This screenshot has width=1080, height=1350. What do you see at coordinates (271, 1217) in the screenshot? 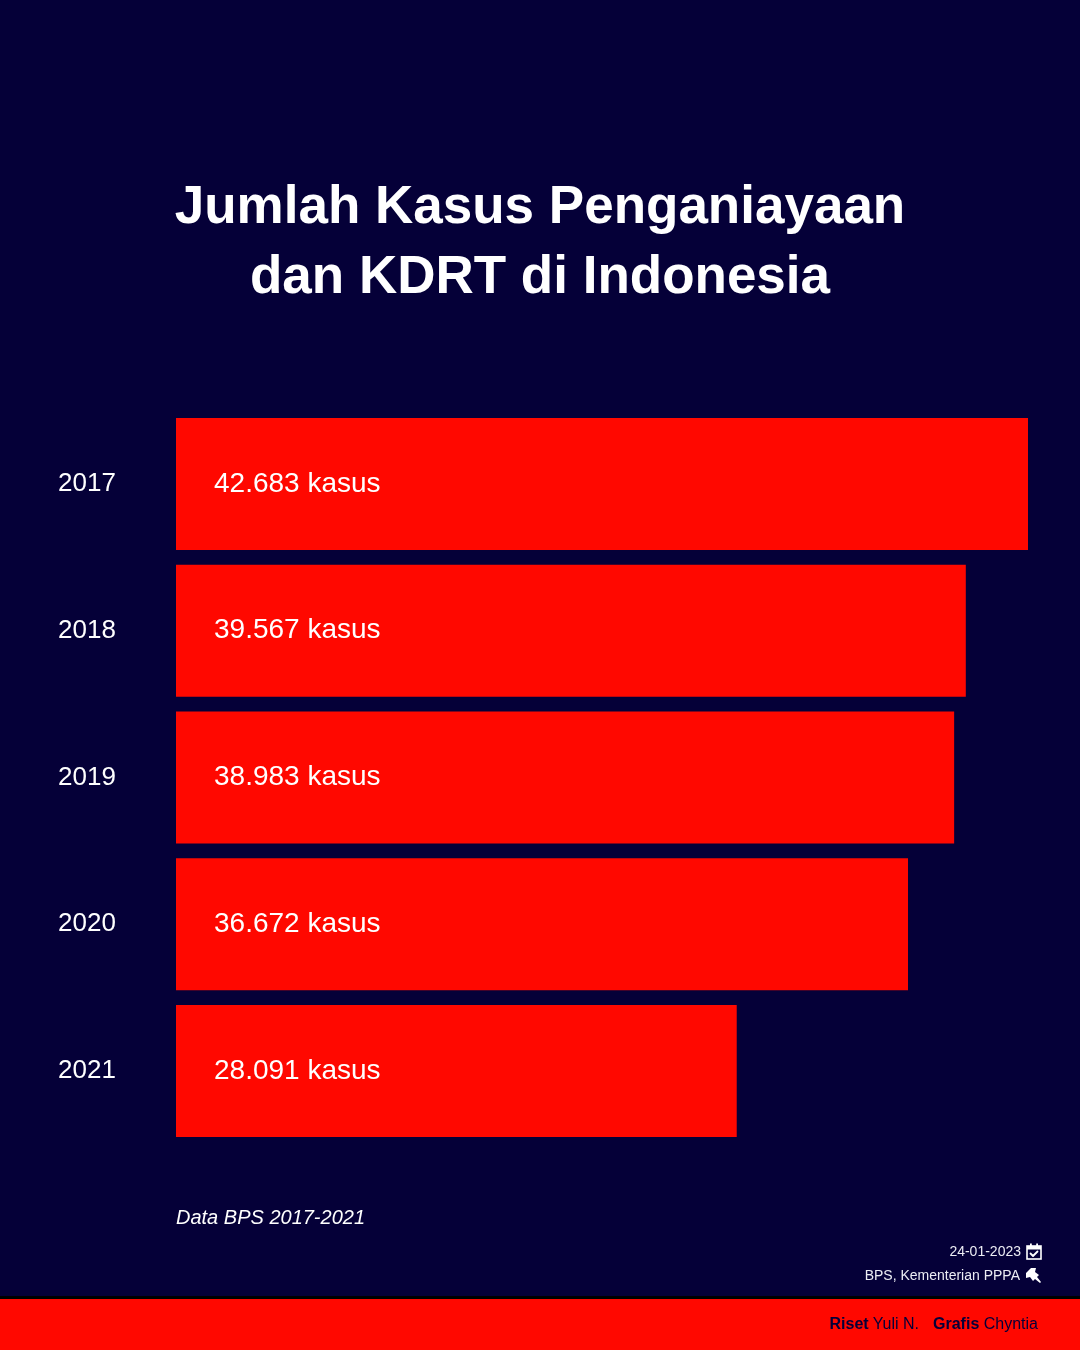
I see `text: Data BPS 2017-2021` at bounding box center [271, 1217].